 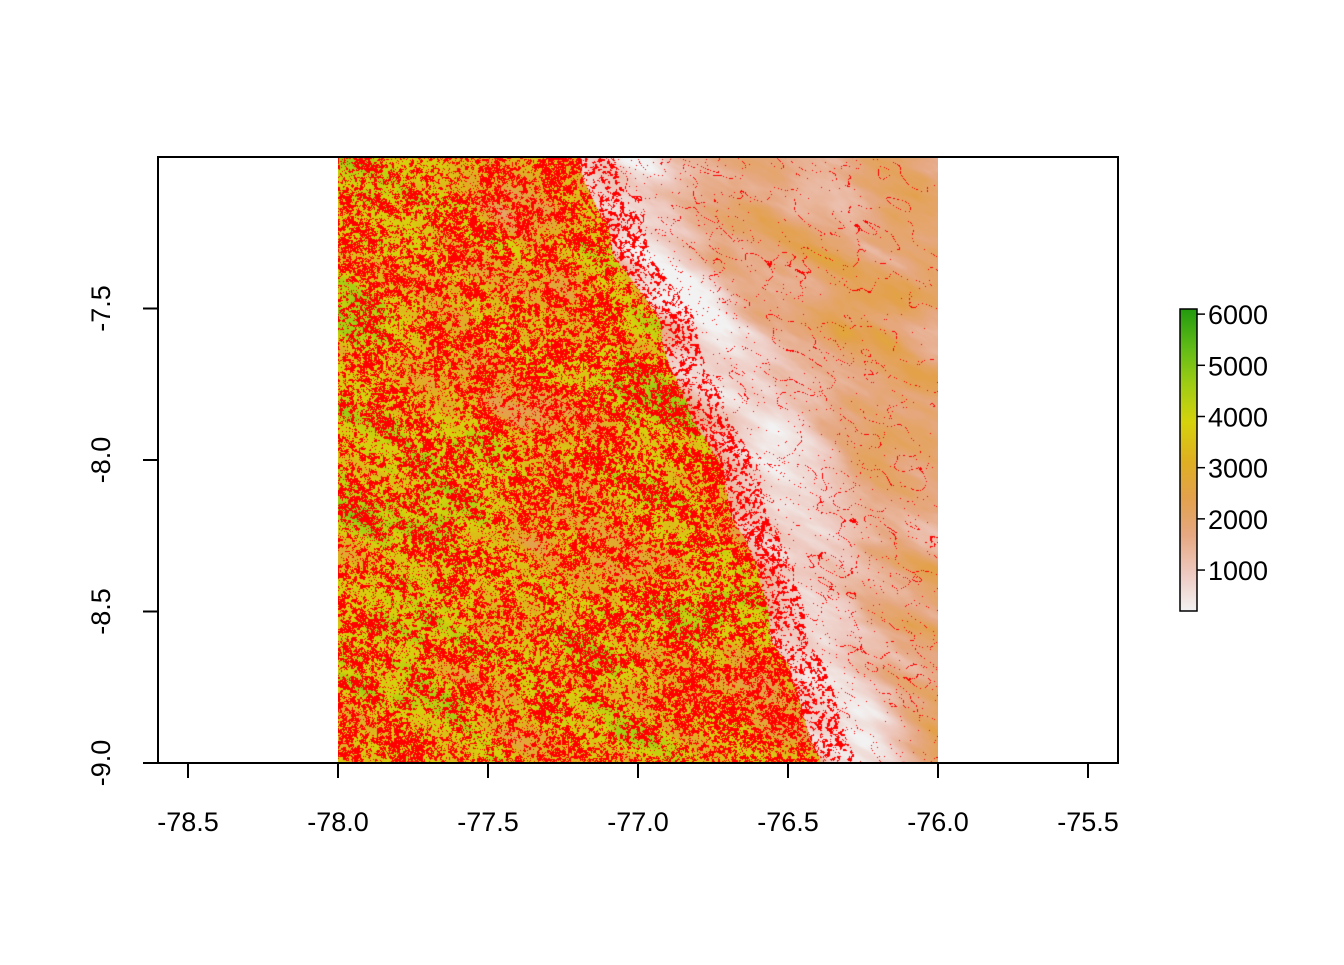 What do you see at coordinates (1238, 571) in the screenshot?
I see `legend-tick-label: 1000` at bounding box center [1238, 571].